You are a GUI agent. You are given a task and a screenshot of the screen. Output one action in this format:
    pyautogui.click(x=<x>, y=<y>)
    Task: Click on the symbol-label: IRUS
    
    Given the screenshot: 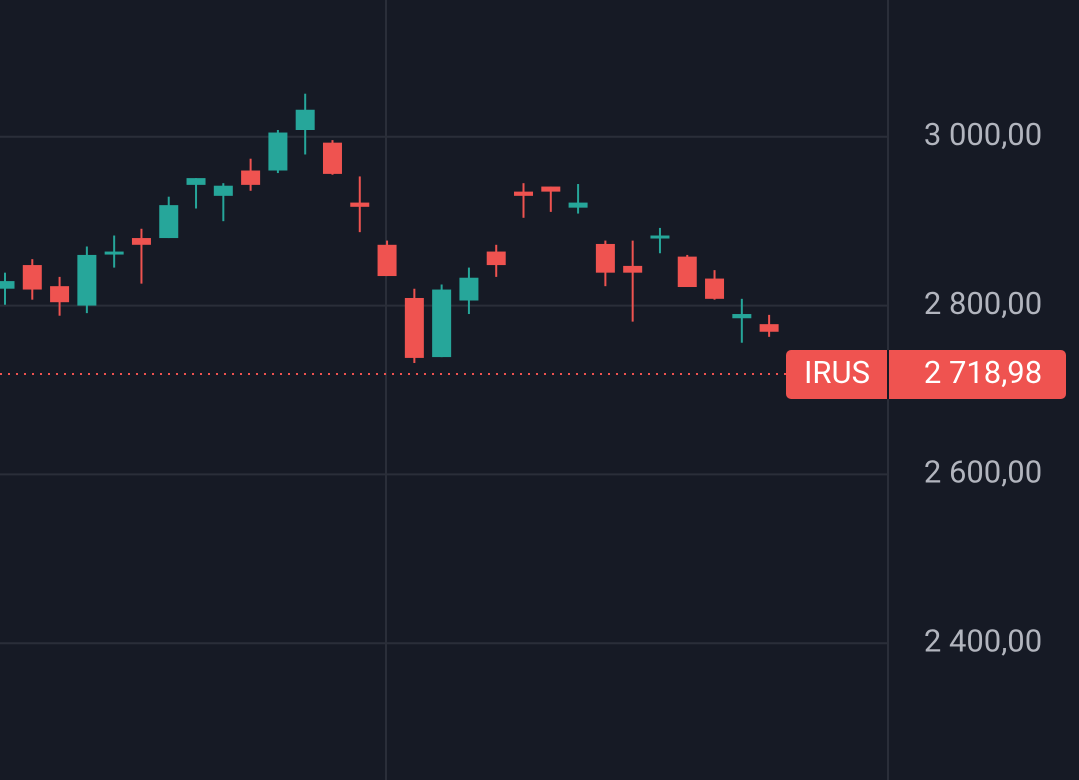 What is the action you would take?
    pyautogui.click(x=837, y=372)
    